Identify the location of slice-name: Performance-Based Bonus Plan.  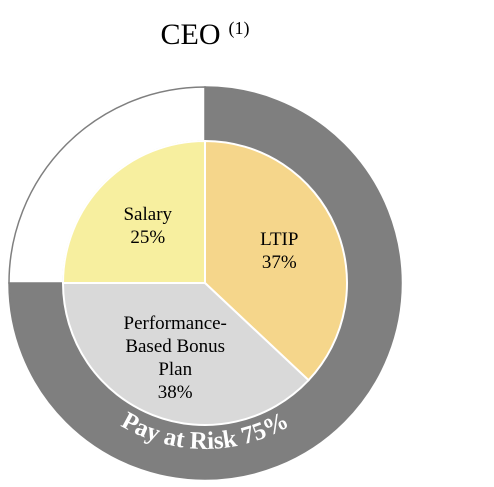
(175, 347).